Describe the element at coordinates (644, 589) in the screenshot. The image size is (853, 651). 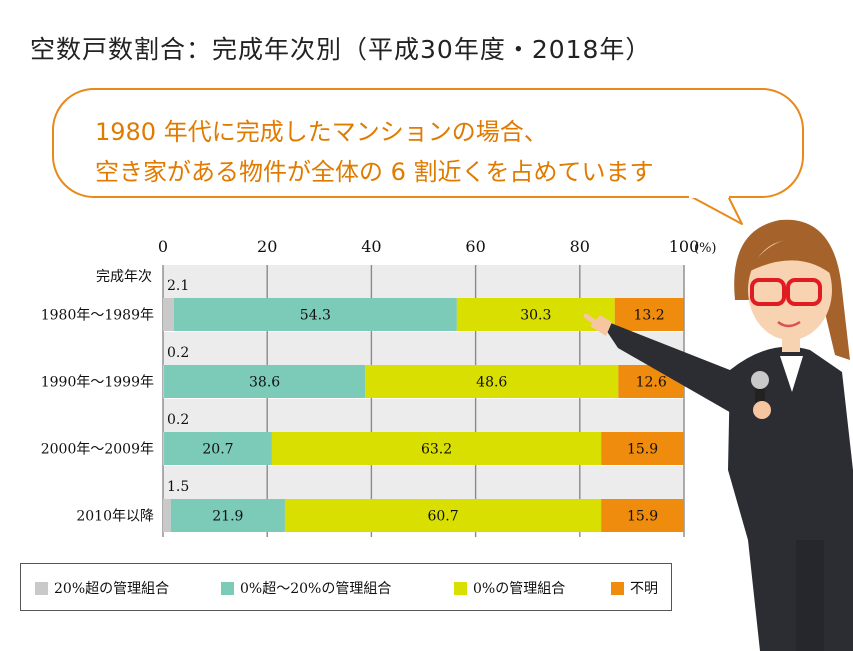
I see `legend-label-unknown: 不明` at that location.